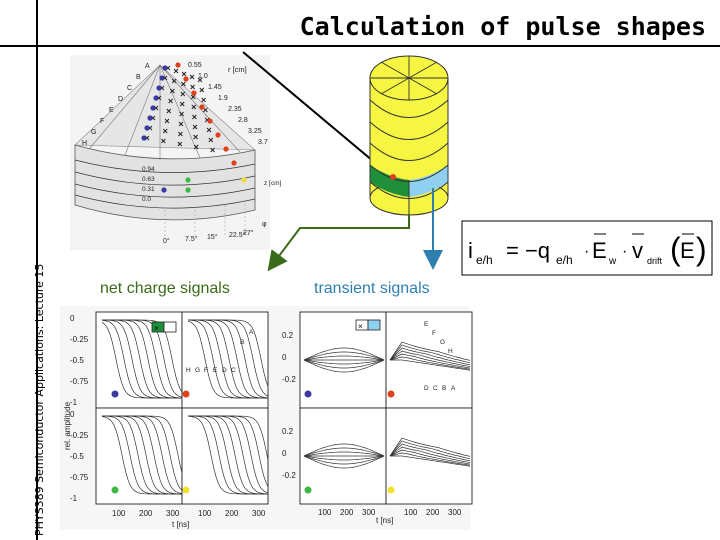  What do you see at coordinates (384, 520) in the screenshot?
I see `trans-x-axis-label: t [ns]` at bounding box center [384, 520].